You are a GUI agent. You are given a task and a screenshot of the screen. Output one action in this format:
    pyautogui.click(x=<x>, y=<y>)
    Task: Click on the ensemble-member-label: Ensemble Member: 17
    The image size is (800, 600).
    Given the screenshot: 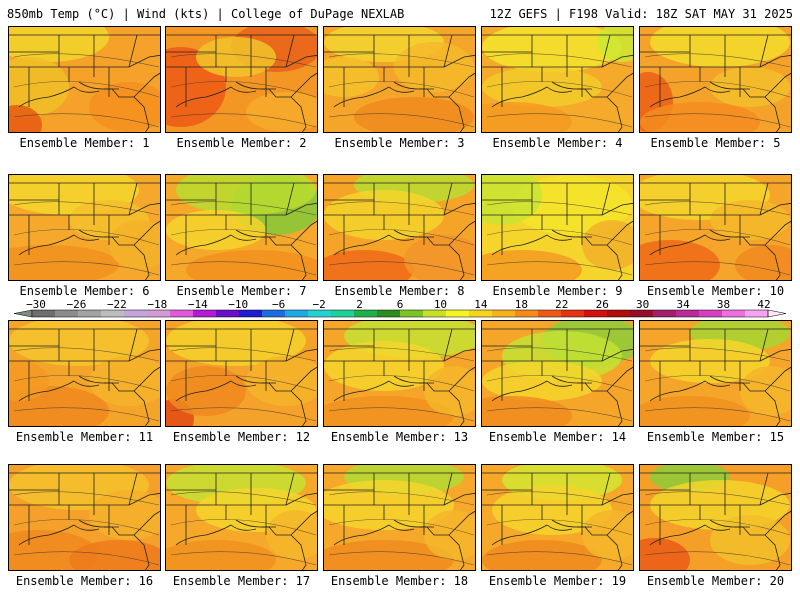 What is the action you would take?
    pyautogui.click(x=241, y=581)
    